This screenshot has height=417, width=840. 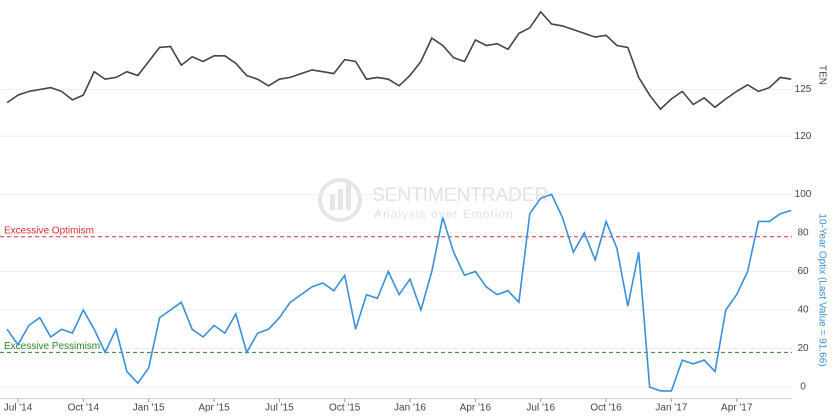 What do you see at coordinates (821, 289) in the screenshot?
I see `axis-label: 10-Year Optix (Last Value = 91.66)` at bounding box center [821, 289].